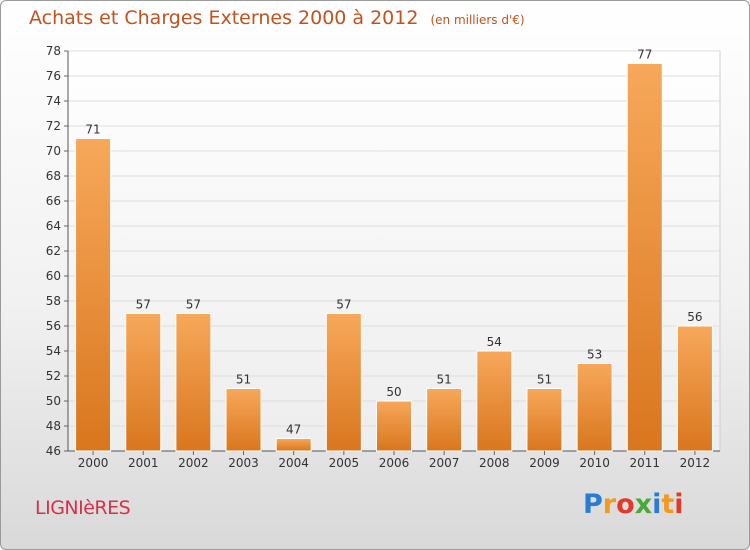 Image resolution: width=750 pixels, height=550 pixels. What do you see at coordinates (53, 326) in the screenshot?
I see `y-tick-label: 56` at bounding box center [53, 326].